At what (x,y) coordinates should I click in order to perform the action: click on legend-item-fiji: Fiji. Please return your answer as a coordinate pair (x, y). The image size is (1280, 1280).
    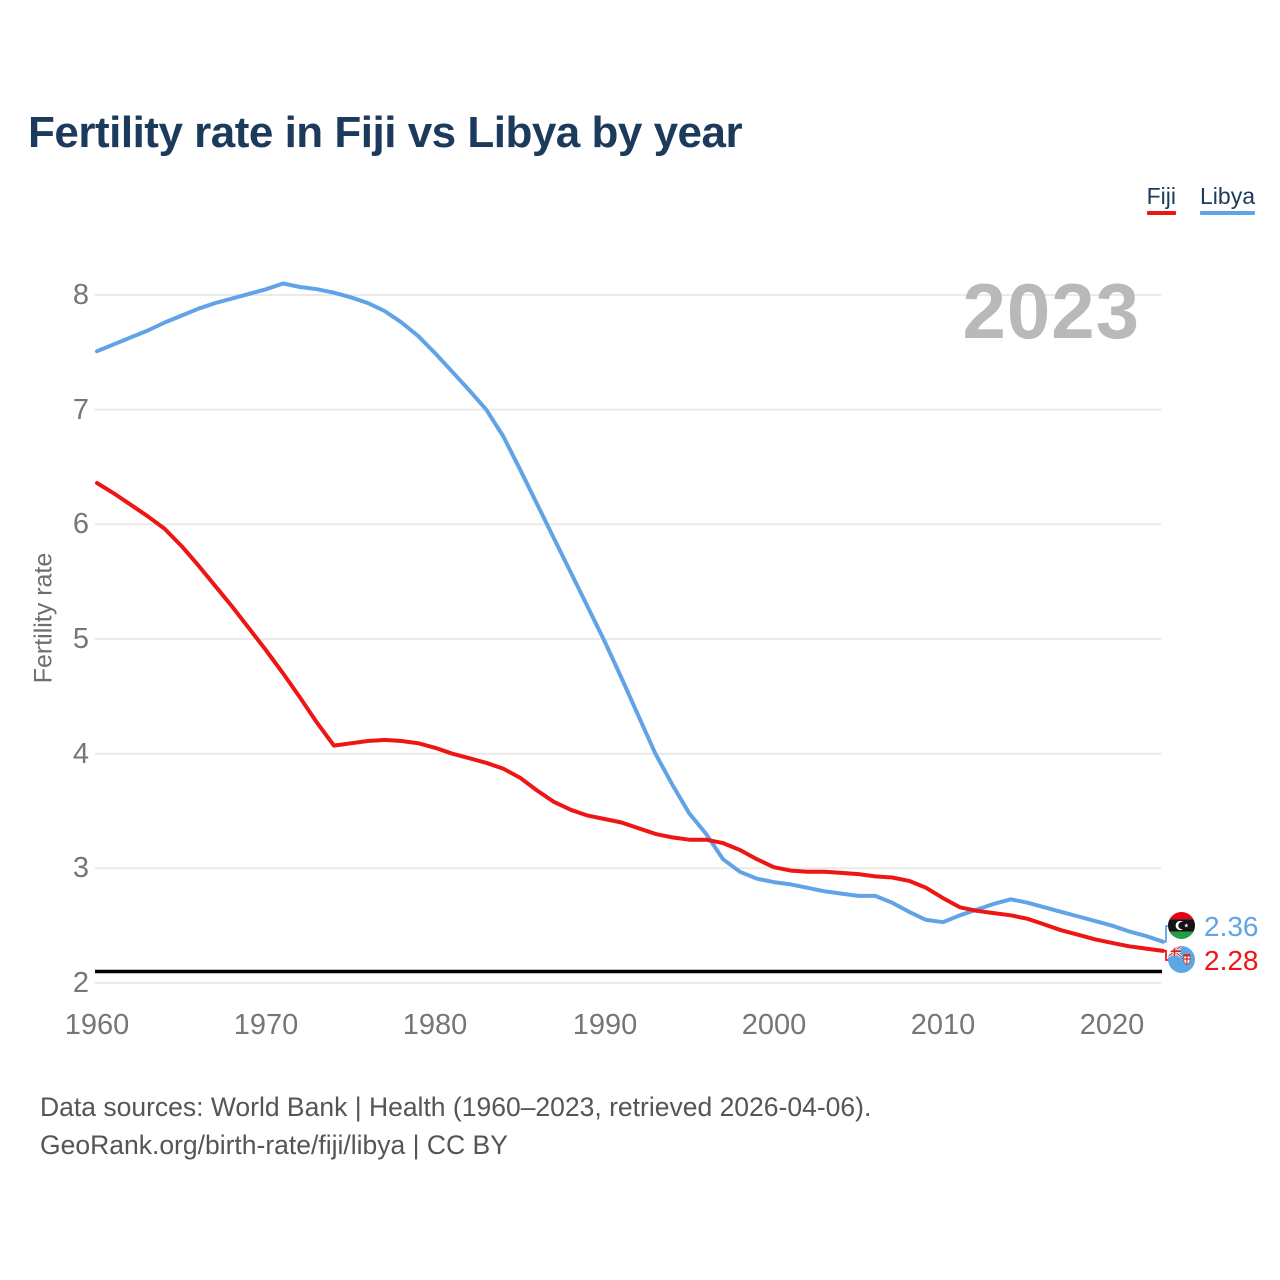
    Looking at the image, I should click on (1161, 199).